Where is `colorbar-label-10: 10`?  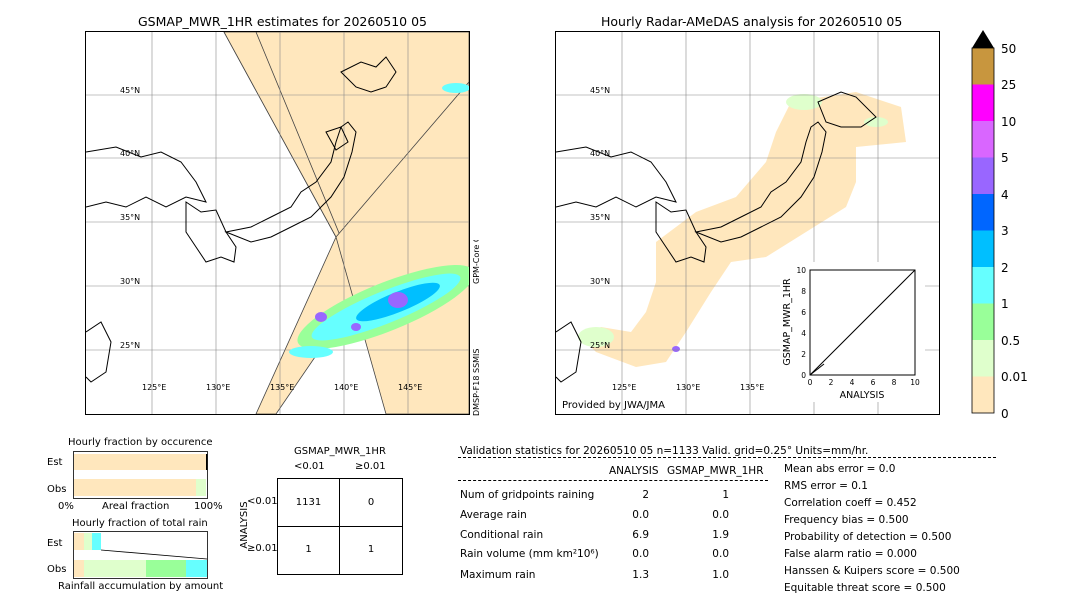 colorbar-label-10: 10 is located at coordinates (1008, 122).